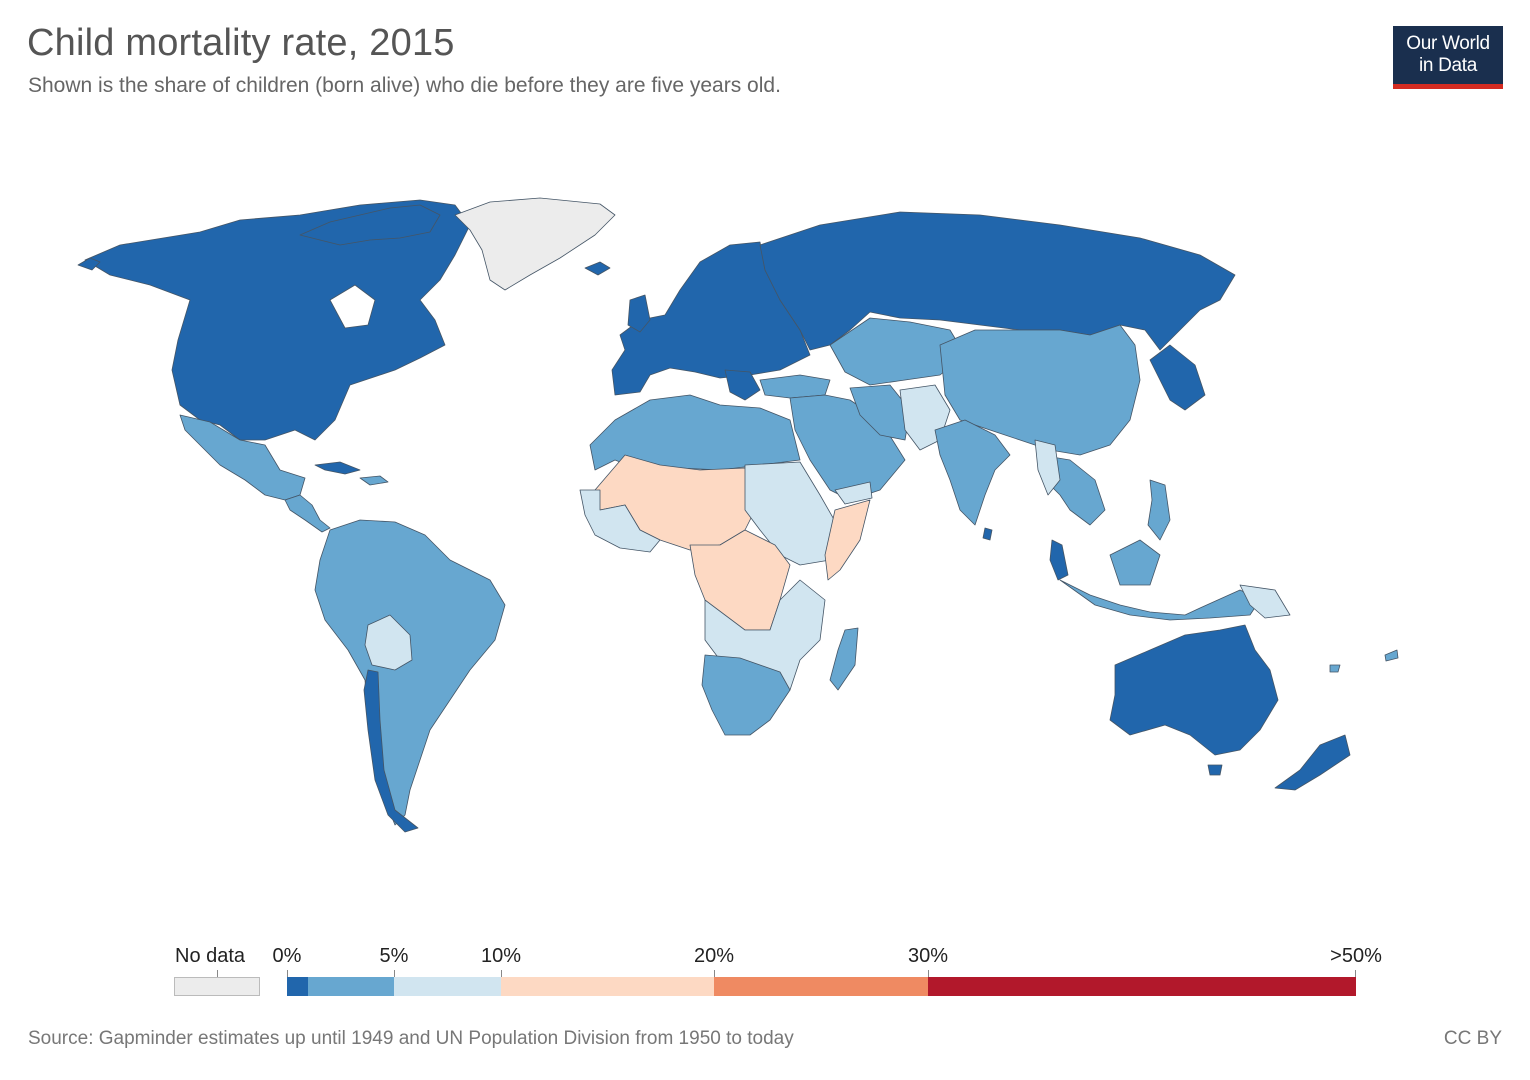 This screenshot has width=1530, height=1080. I want to click on legend-tick-label: 5%, so click(394, 956).